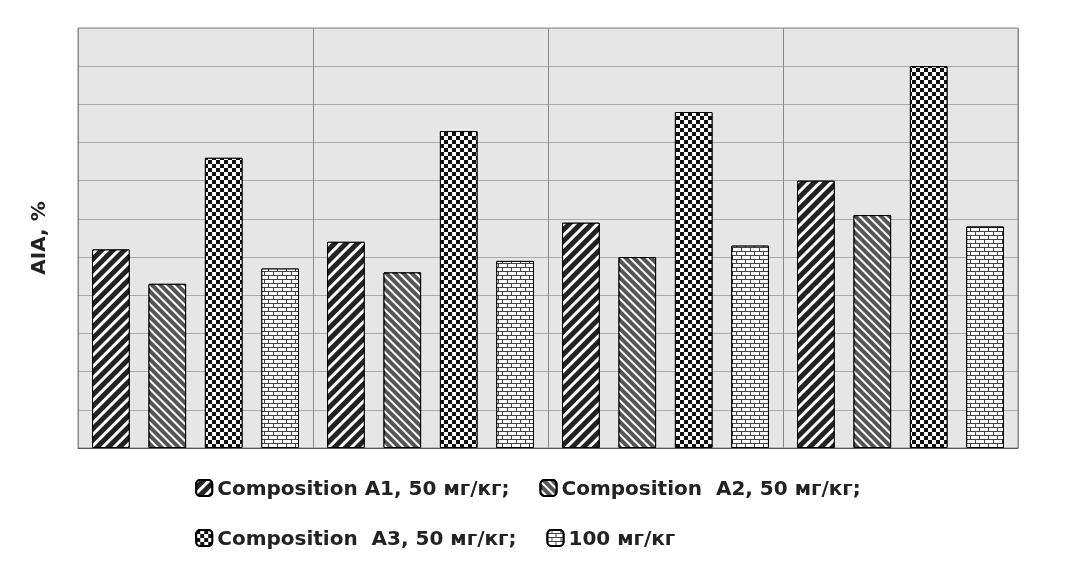 Image resolution: width=1066 pixels, height=574 pixels. Describe the element at coordinates (363, 488) in the screenshot. I see `legend-label: Composition A1, 50 мг/кг;` at that location.